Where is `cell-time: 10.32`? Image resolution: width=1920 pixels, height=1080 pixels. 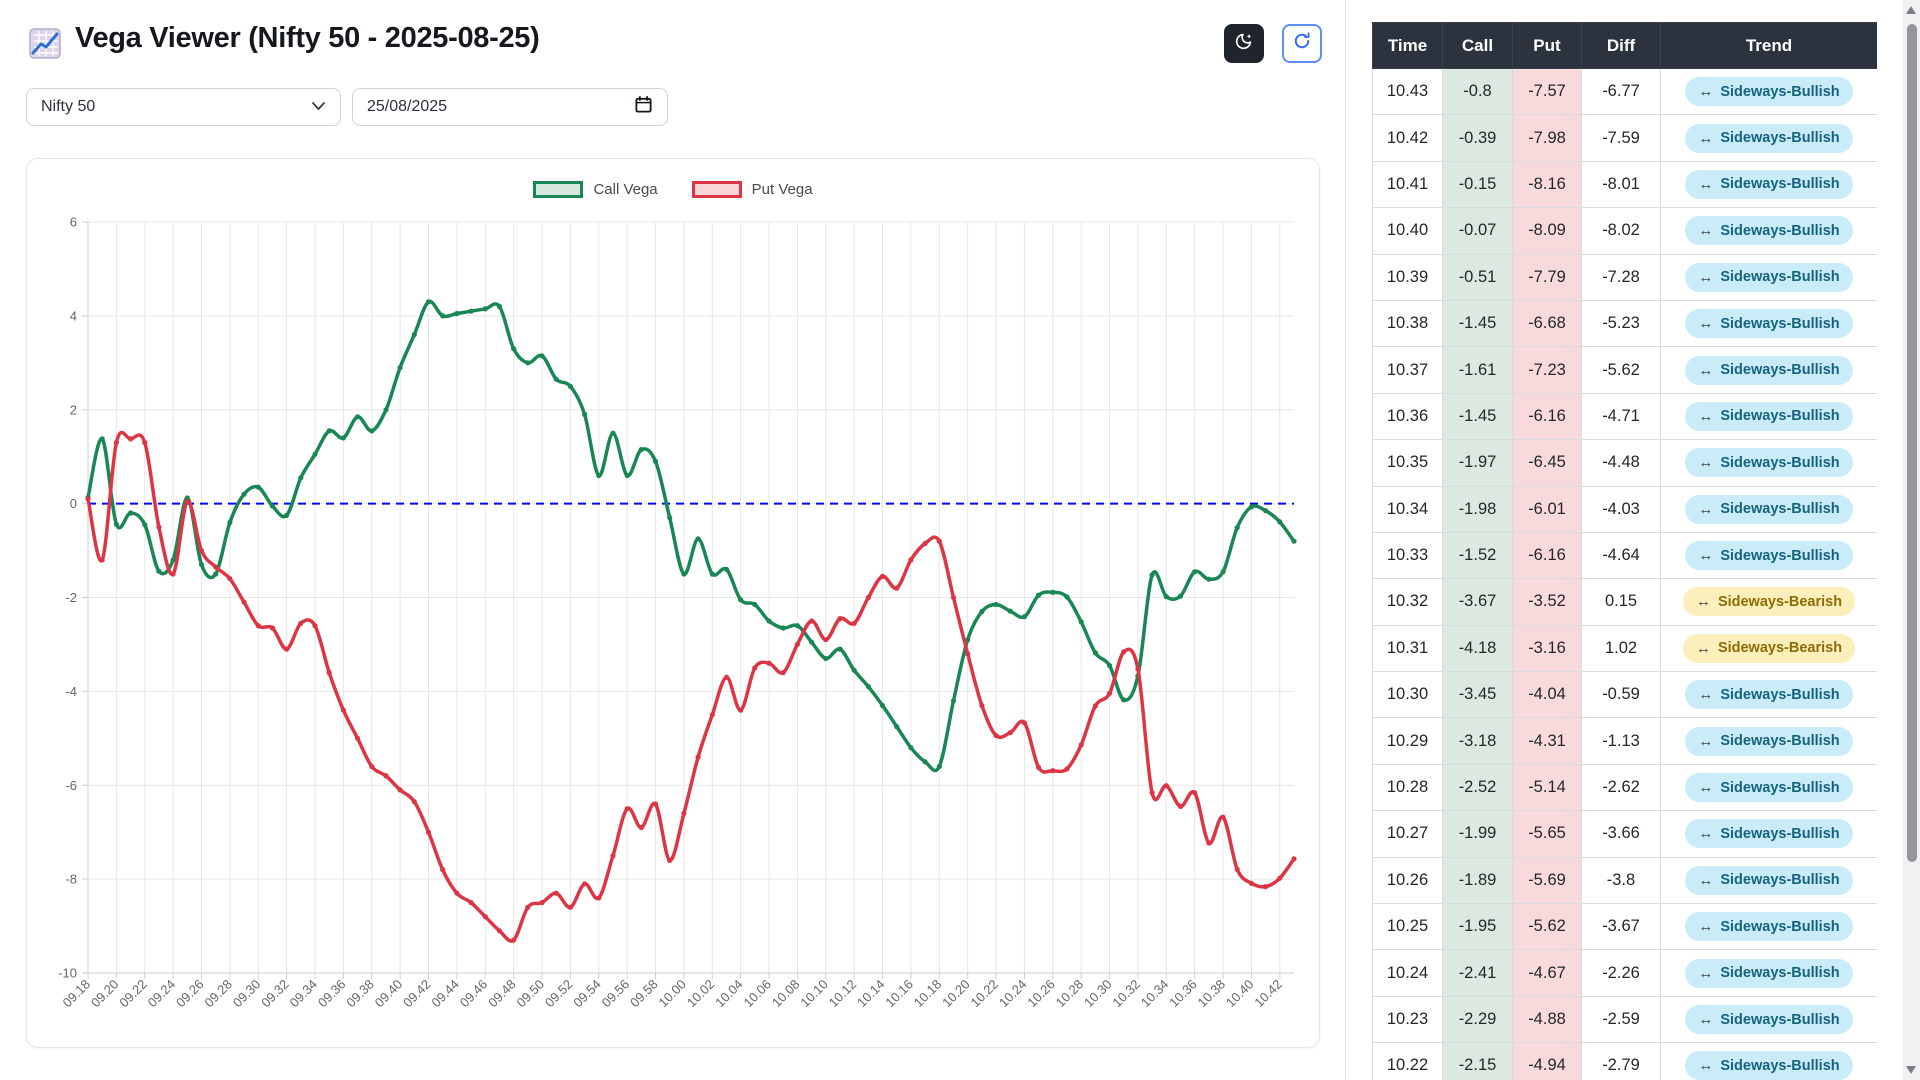
cell-time: 10.32 is located at coordinates (1407, 602).